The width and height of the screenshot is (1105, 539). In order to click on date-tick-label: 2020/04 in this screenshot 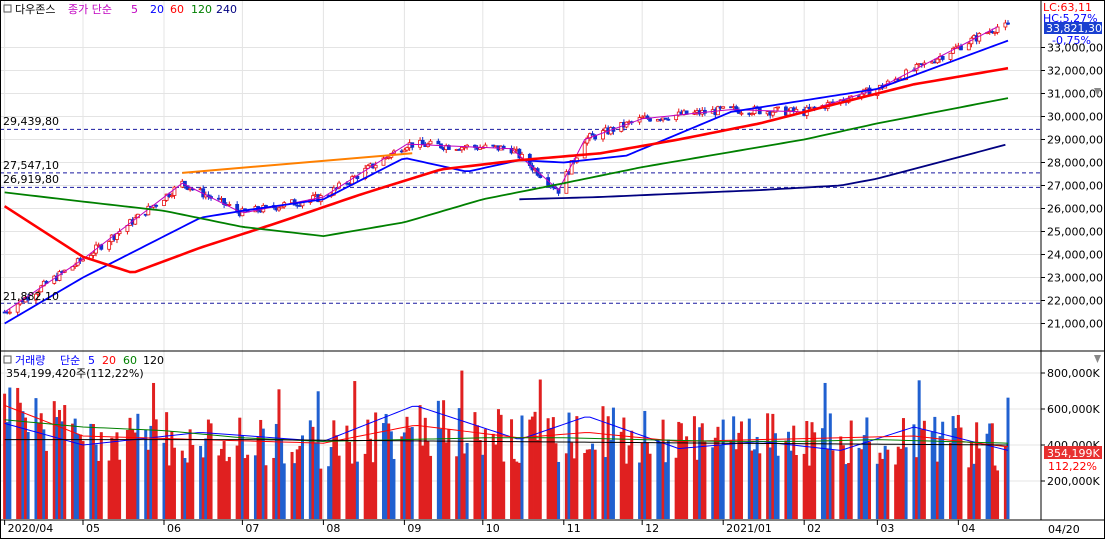, I will do `click(31, 528)`.